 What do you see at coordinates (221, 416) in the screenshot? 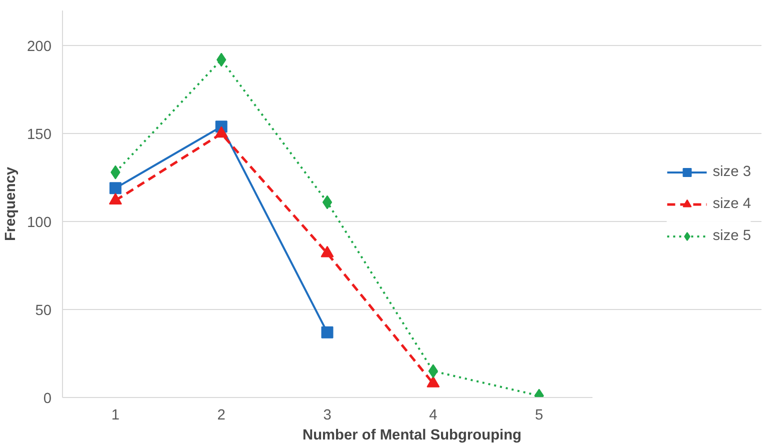
I see `x-tick-label: 2` at bounding box center [221, 416].